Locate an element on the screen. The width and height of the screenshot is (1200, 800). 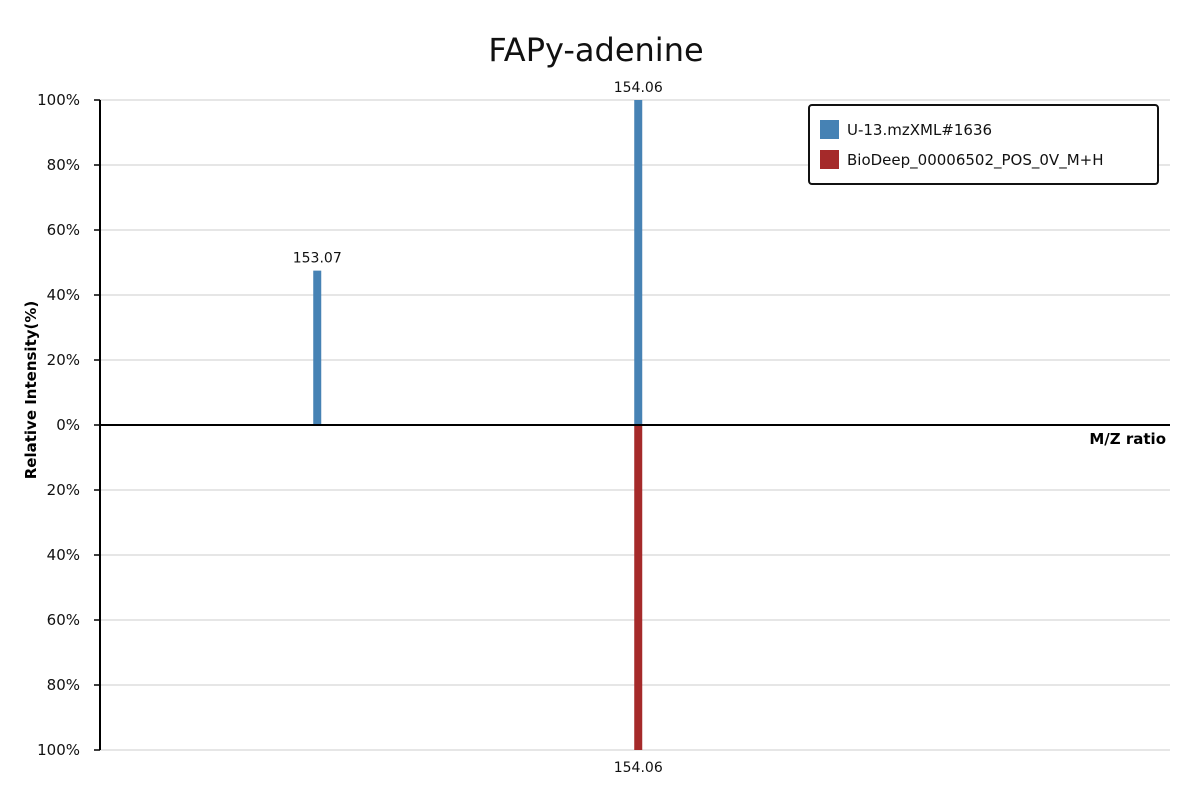
chart-title: FAPy-adenine is located at coordinates (595, 50).